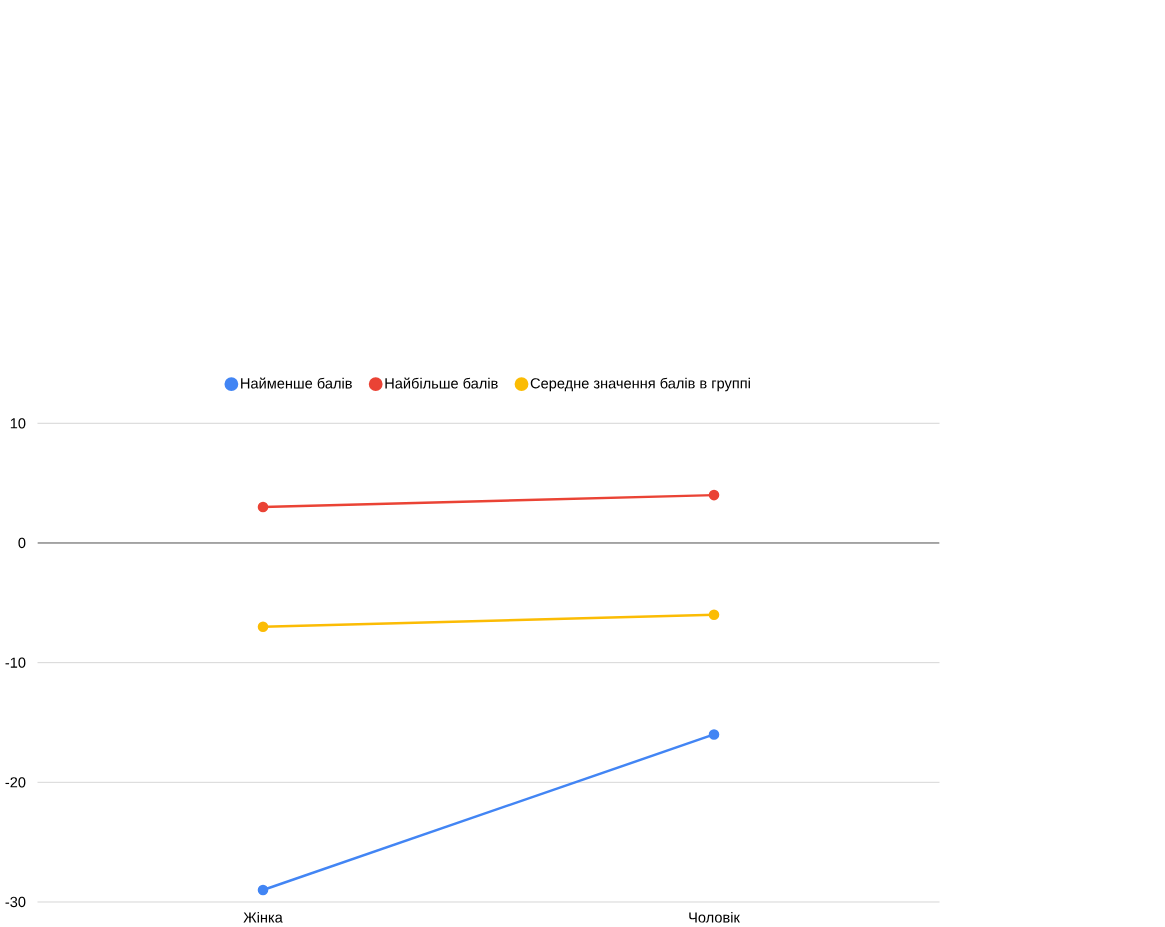  What do you see at coordinates (441, 383) in the screenshot?
I see `legend-label: Найбільше балів` at bounding box center [441, 383].